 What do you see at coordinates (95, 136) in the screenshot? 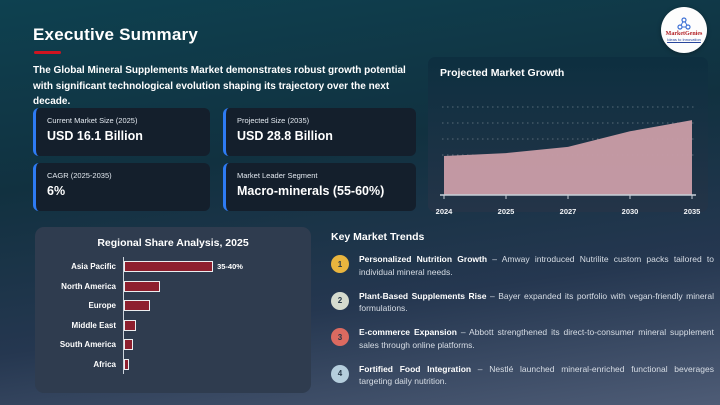
I see `stat-value: USD 16.1 Billion` at bounding box center [95, 136].